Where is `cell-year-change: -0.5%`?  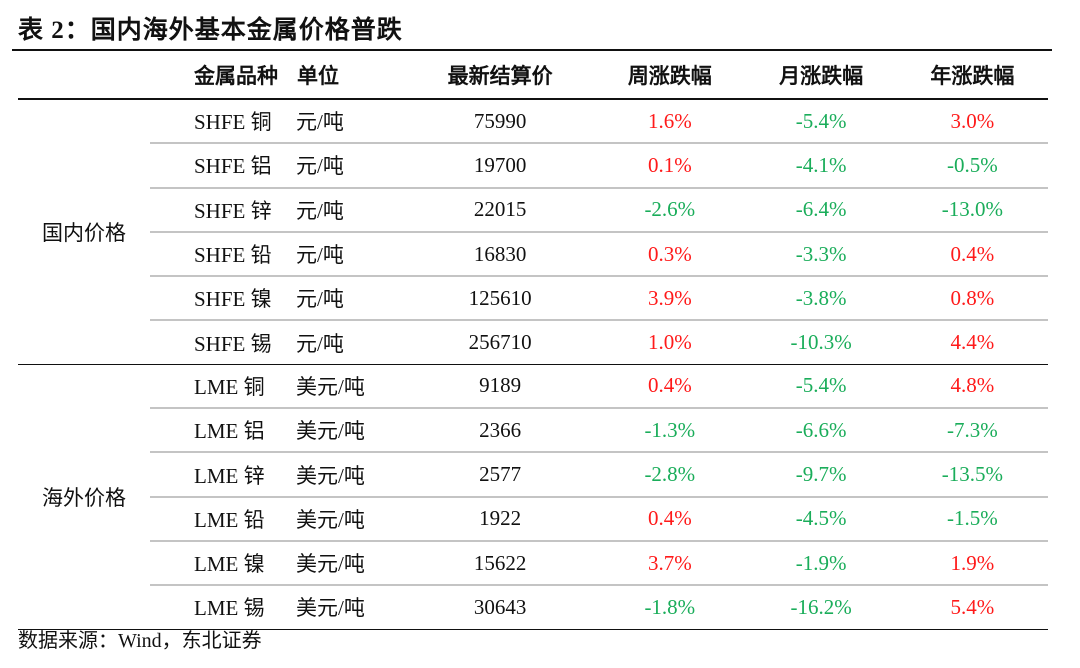 cell-year-change: -0.5% is located at coordinates (972, 166).